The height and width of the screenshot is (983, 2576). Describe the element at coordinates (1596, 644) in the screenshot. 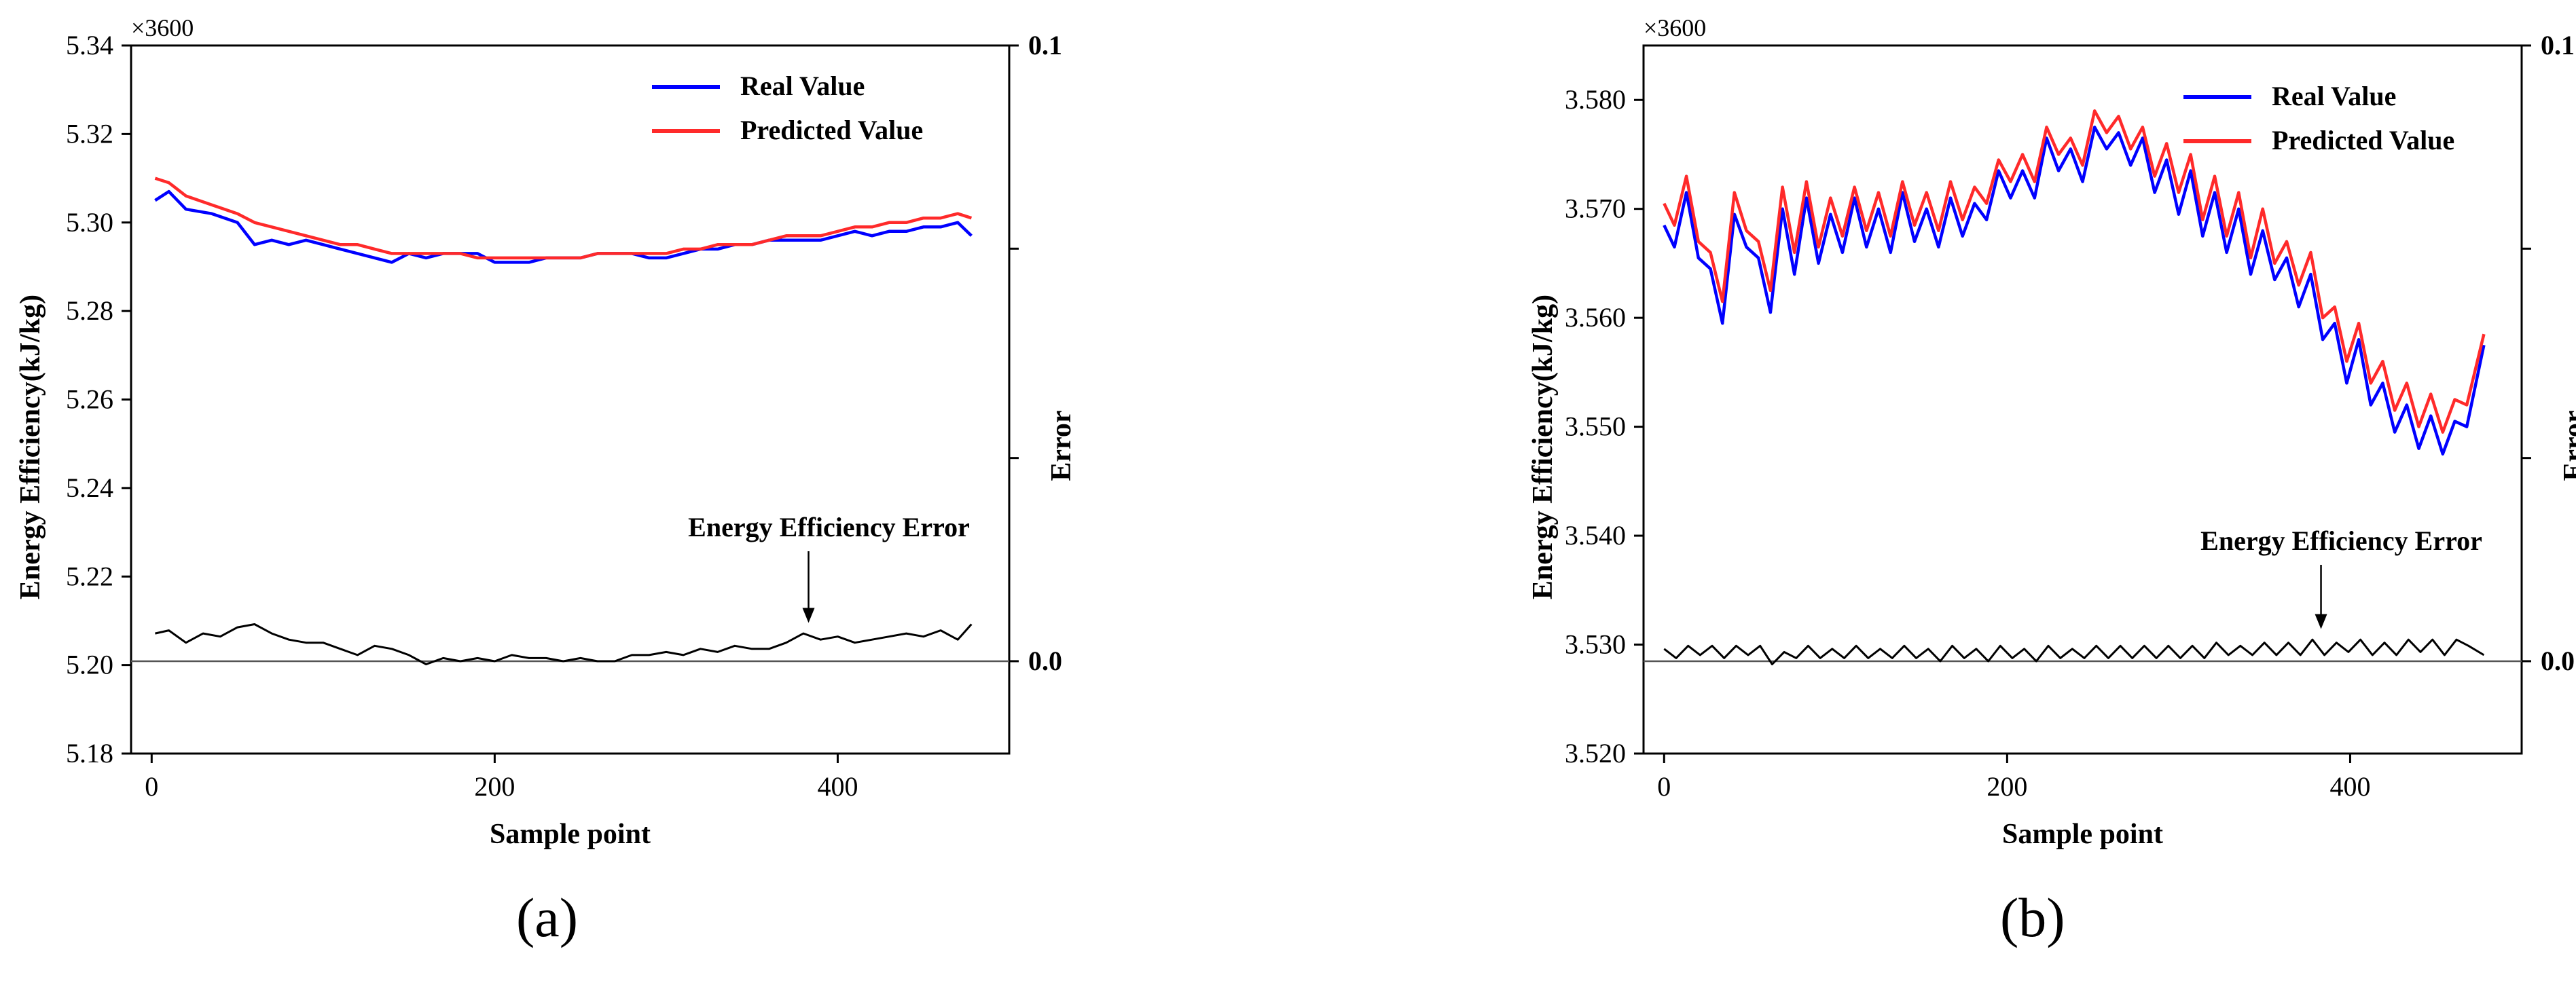

I see `chart1-ytick-label: 3.530` at that location.